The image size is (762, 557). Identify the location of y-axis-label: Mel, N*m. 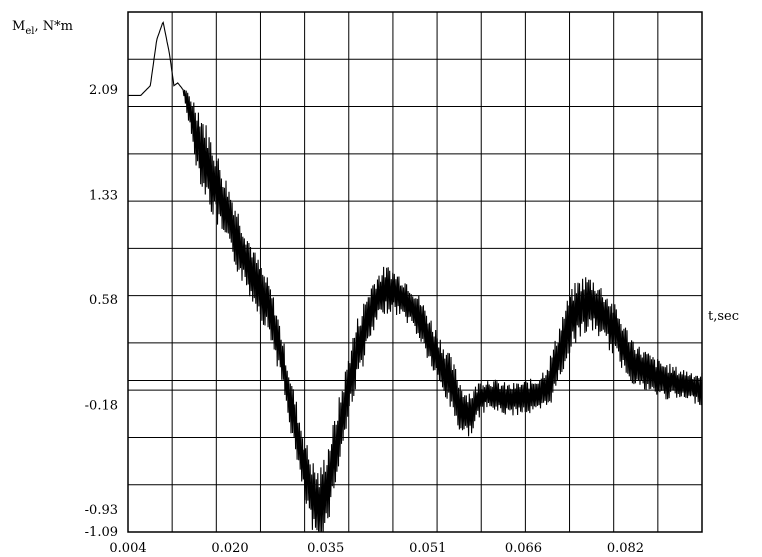
(42, 28).